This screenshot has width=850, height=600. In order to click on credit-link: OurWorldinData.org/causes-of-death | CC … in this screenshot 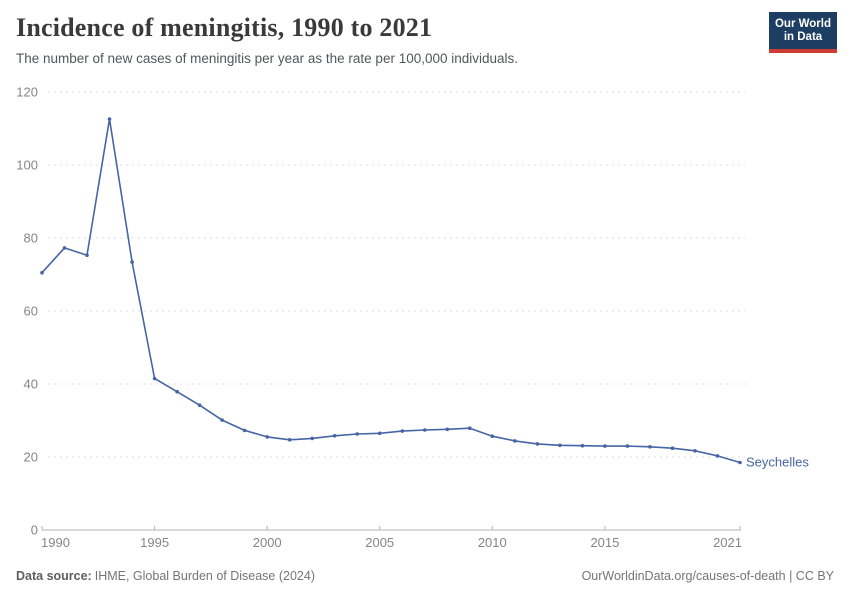, I will do `click(707, 576)`.